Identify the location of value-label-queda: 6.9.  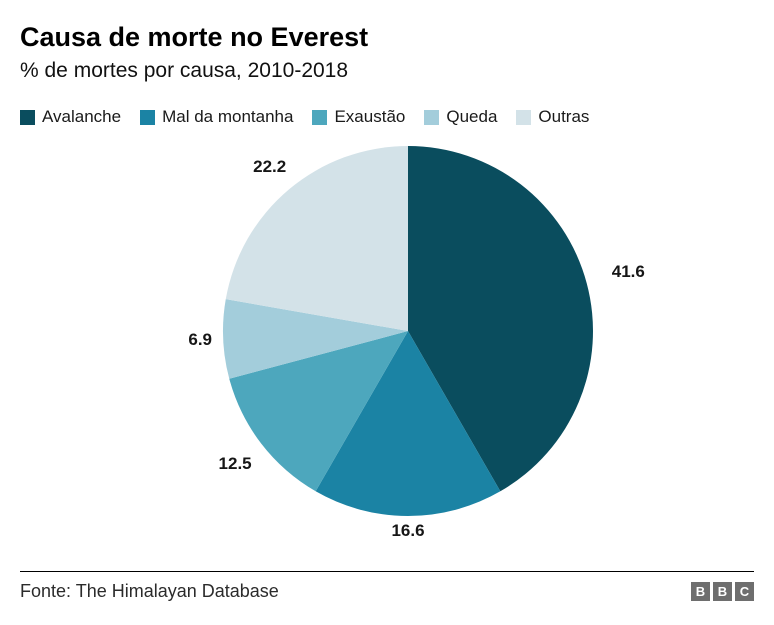
(200, 340).